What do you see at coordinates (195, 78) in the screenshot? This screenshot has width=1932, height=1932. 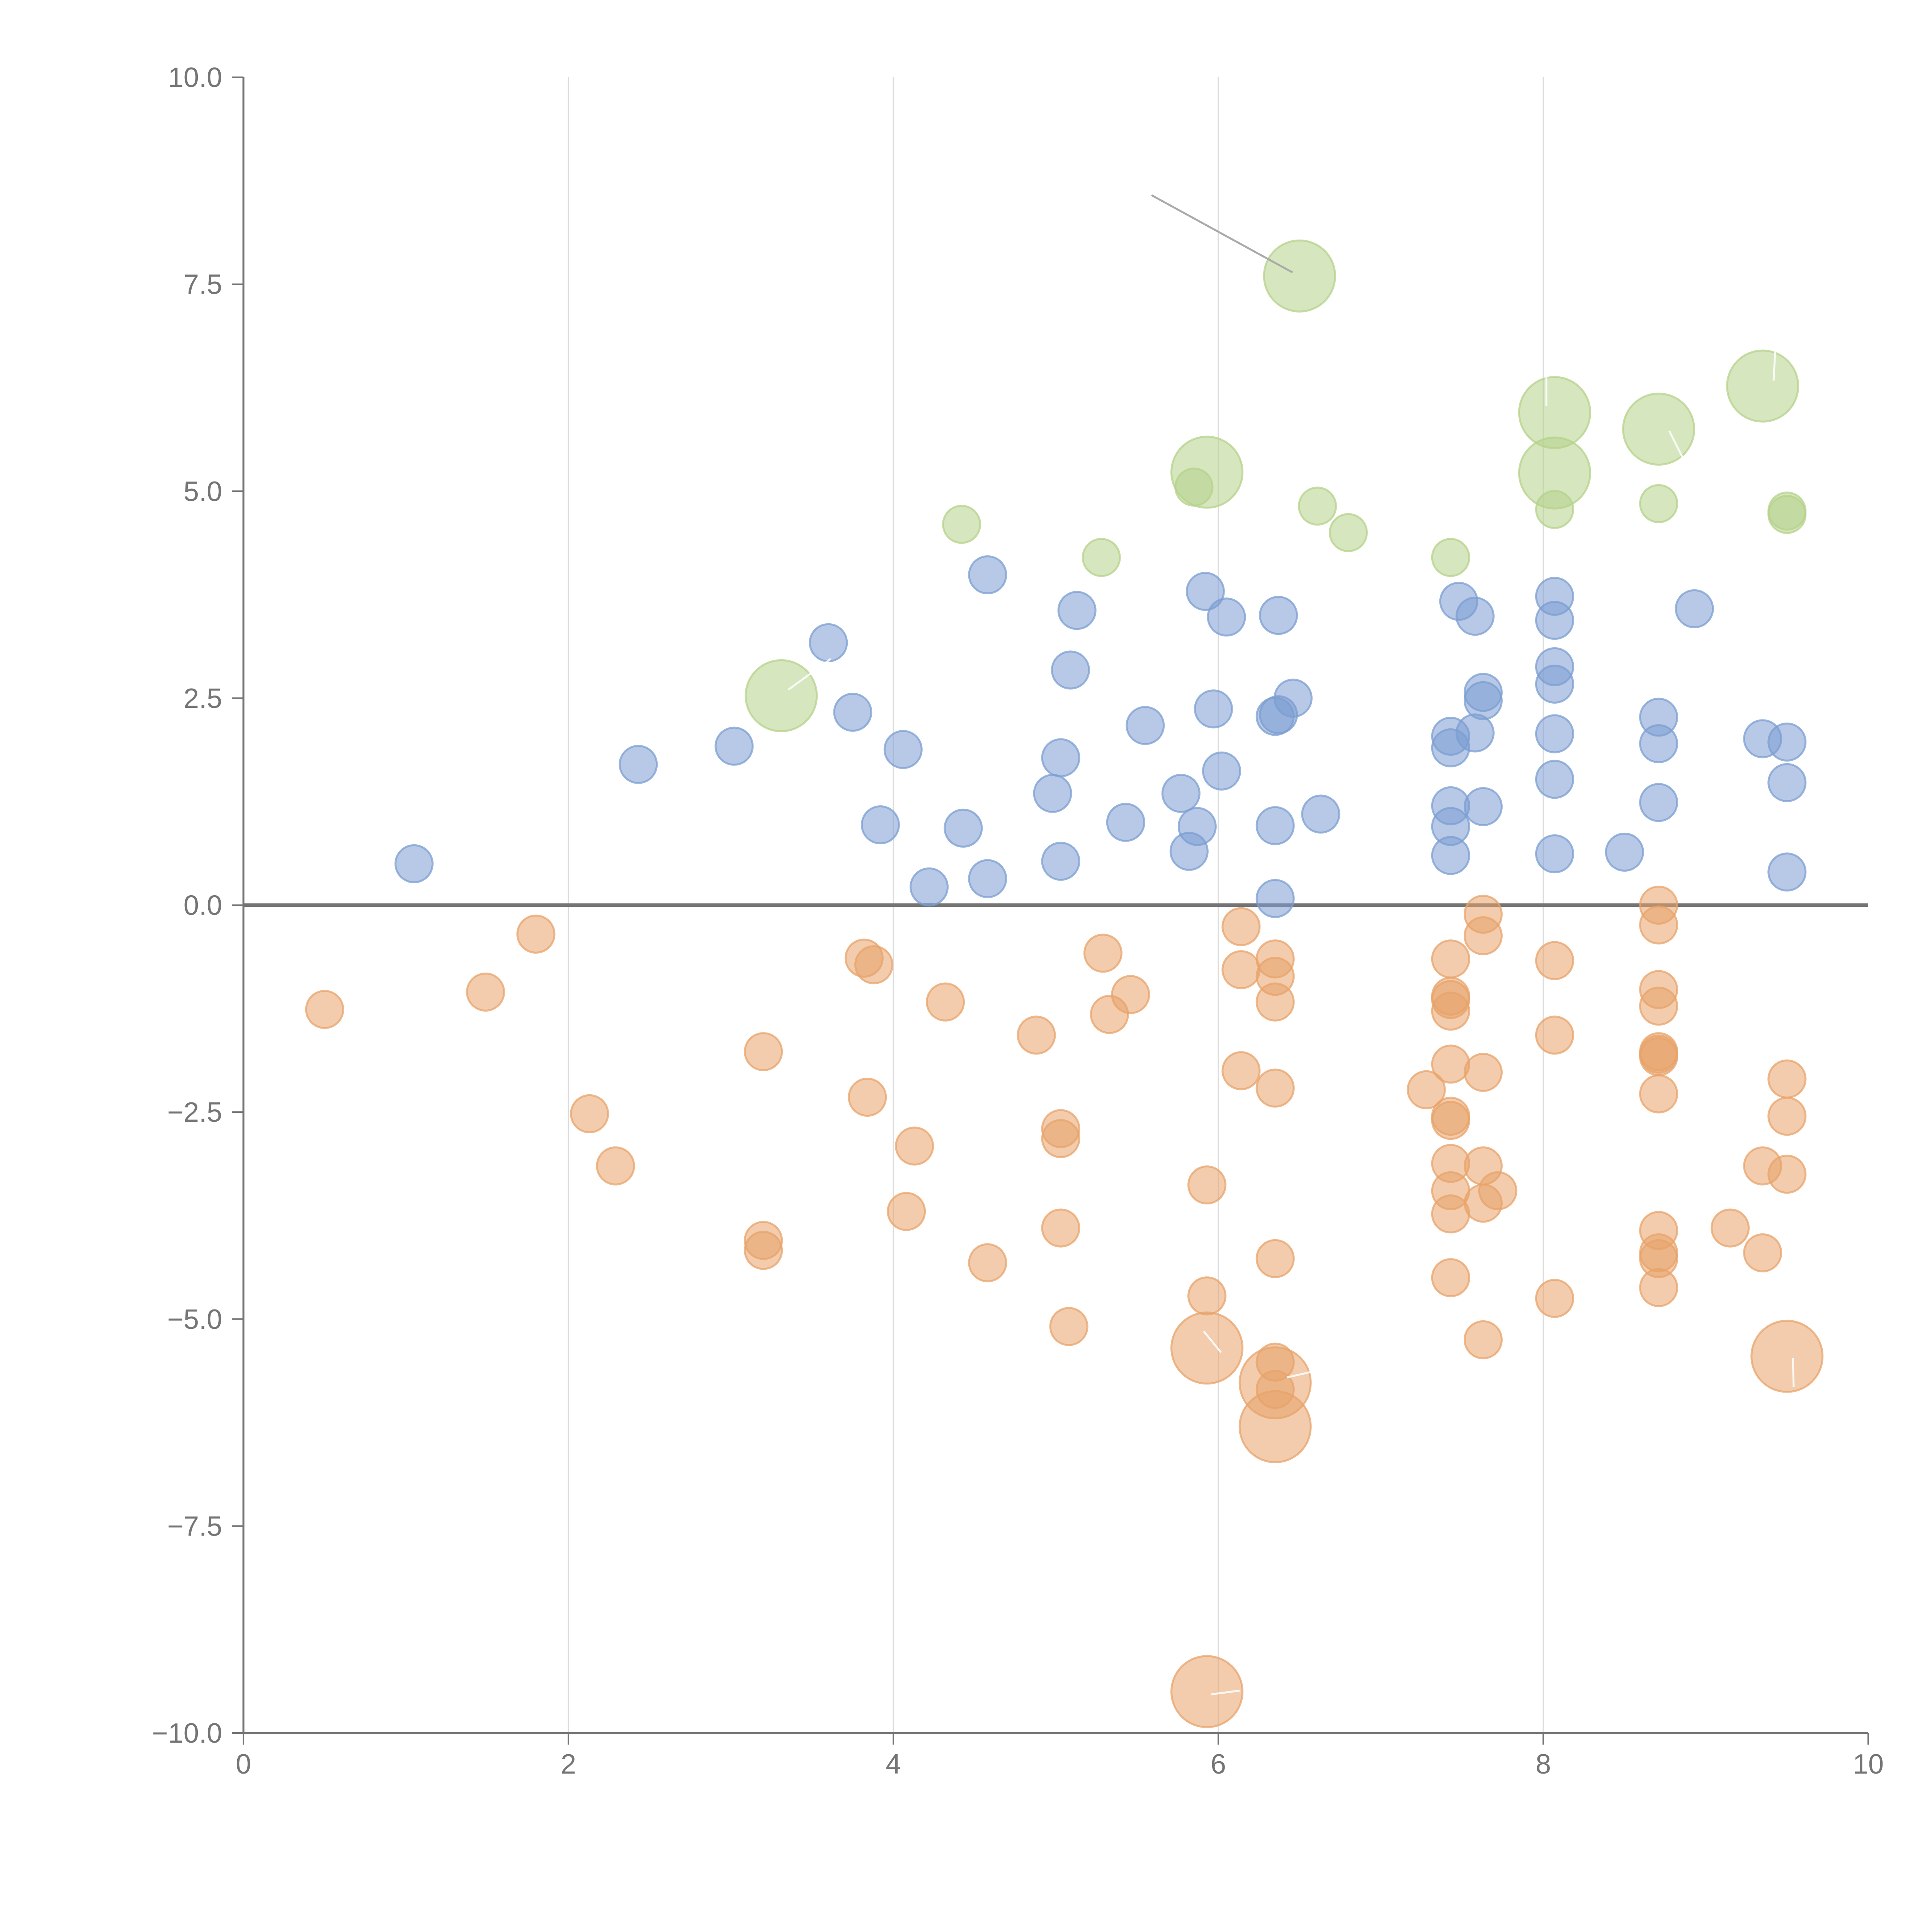 I see `y-tick-label: 10.0` at bounding box center [195, 78].